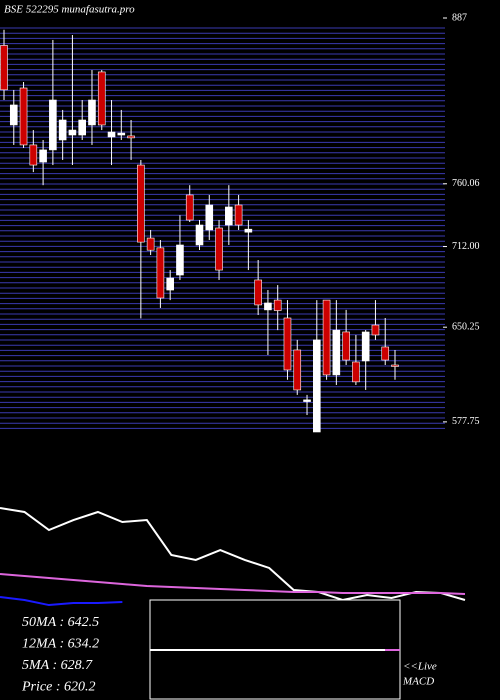 The height and width of the screenshot is (700, 500). I want to click on y-tick-label: 887, so click(459, 17).